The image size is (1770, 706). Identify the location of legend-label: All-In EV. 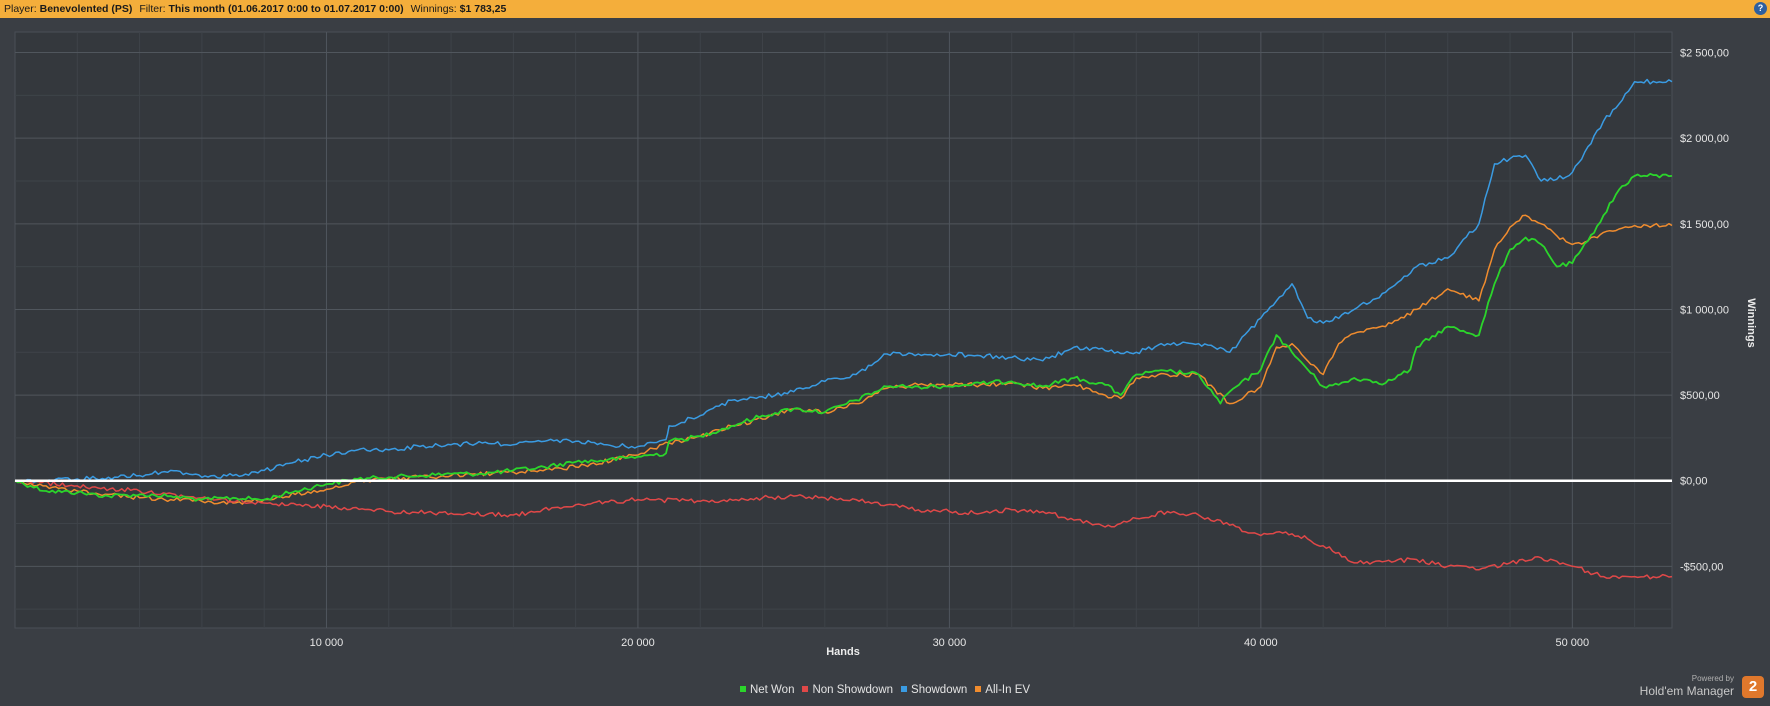
(1008, 690).